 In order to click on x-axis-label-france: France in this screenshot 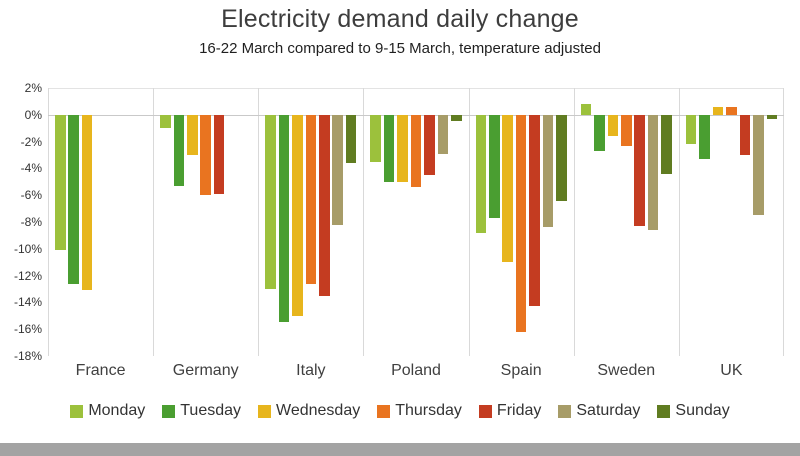, I will do `click(100, 370)`.